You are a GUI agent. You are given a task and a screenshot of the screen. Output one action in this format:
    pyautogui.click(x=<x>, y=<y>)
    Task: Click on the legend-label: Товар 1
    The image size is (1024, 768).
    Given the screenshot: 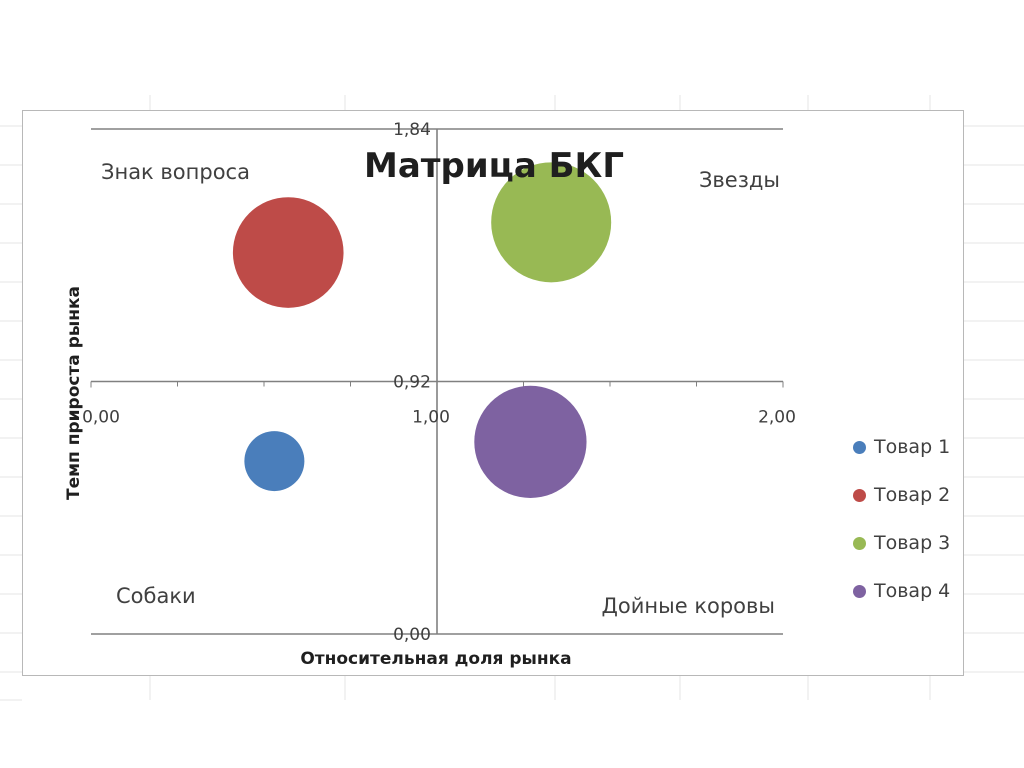 What is the action you would take?
    pyautogui.click(x=912, y=447)
    